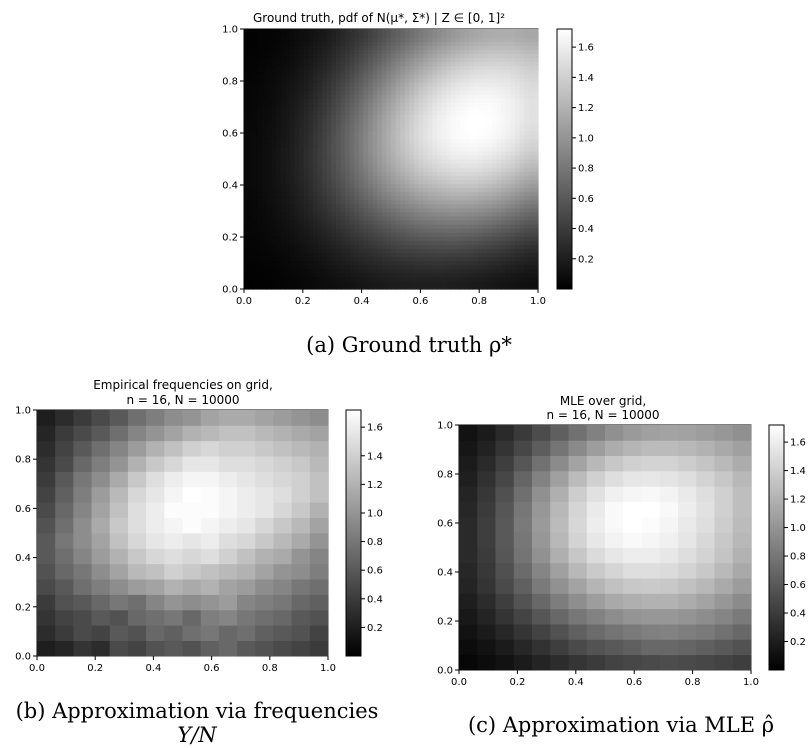  I want to click on colorbar-tick-label: 1.2, so click(798, 500).